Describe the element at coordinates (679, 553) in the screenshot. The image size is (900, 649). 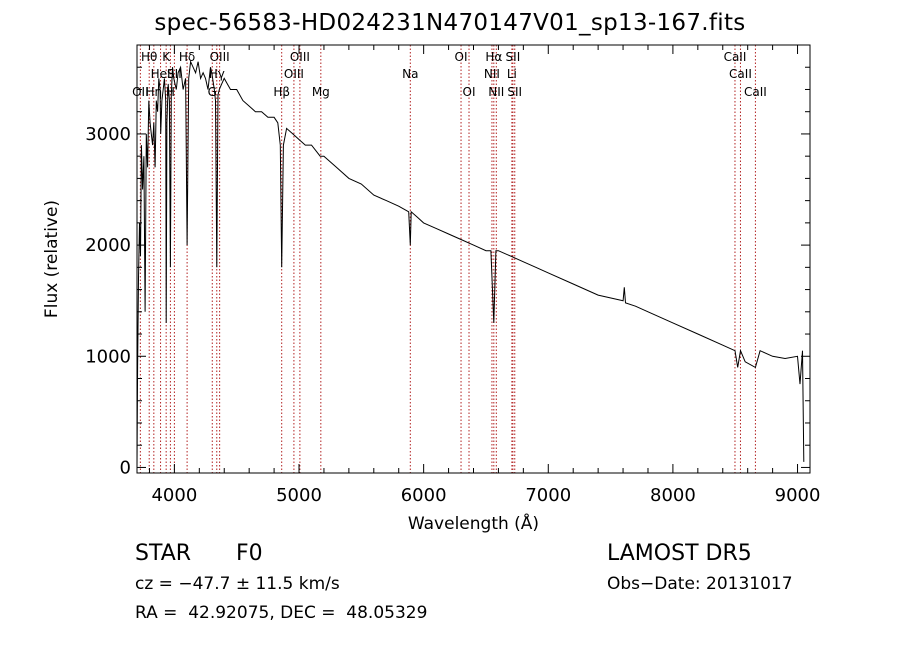
I see `survey-label: LAMOST DR5` at that location.